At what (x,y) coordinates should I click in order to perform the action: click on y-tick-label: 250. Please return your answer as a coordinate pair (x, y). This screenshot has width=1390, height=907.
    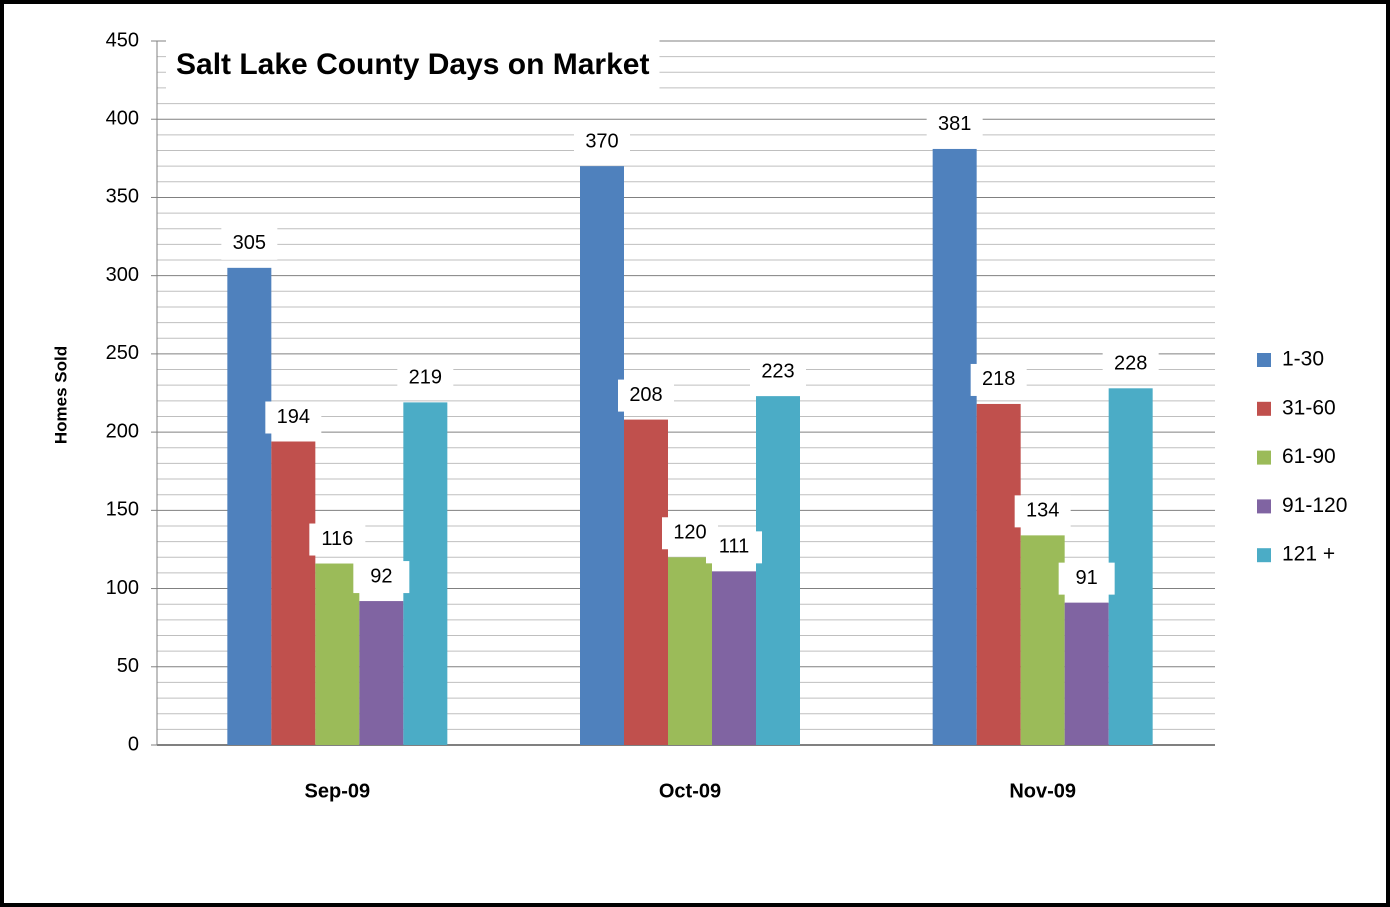
    Looking at the image, I should click on (122, 353).